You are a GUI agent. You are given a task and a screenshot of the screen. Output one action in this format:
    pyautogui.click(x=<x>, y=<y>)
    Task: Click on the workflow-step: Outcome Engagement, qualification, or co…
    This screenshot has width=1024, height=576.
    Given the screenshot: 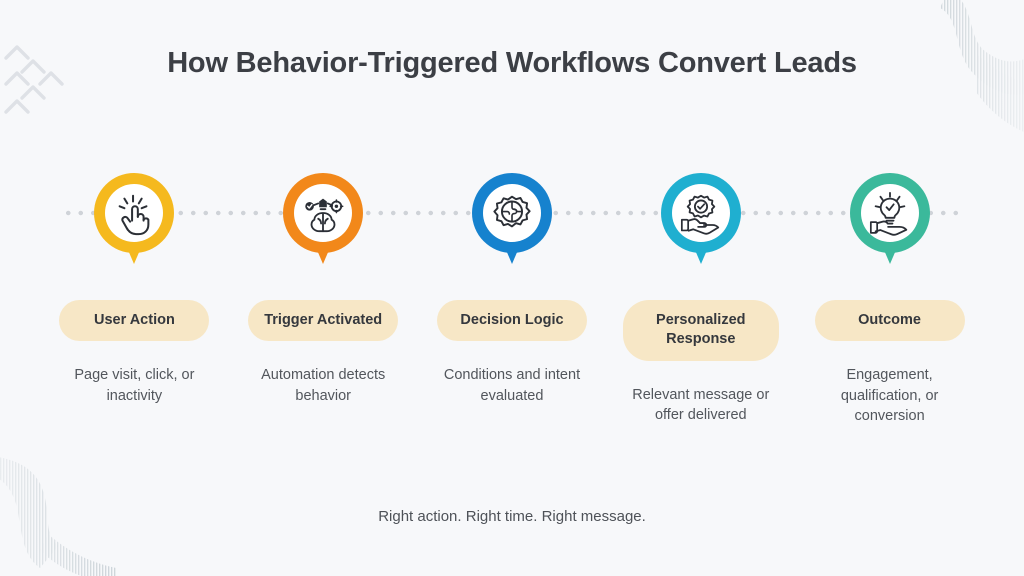 What is the action you would take?
    pyautogui.click(x=889, y=297)
    